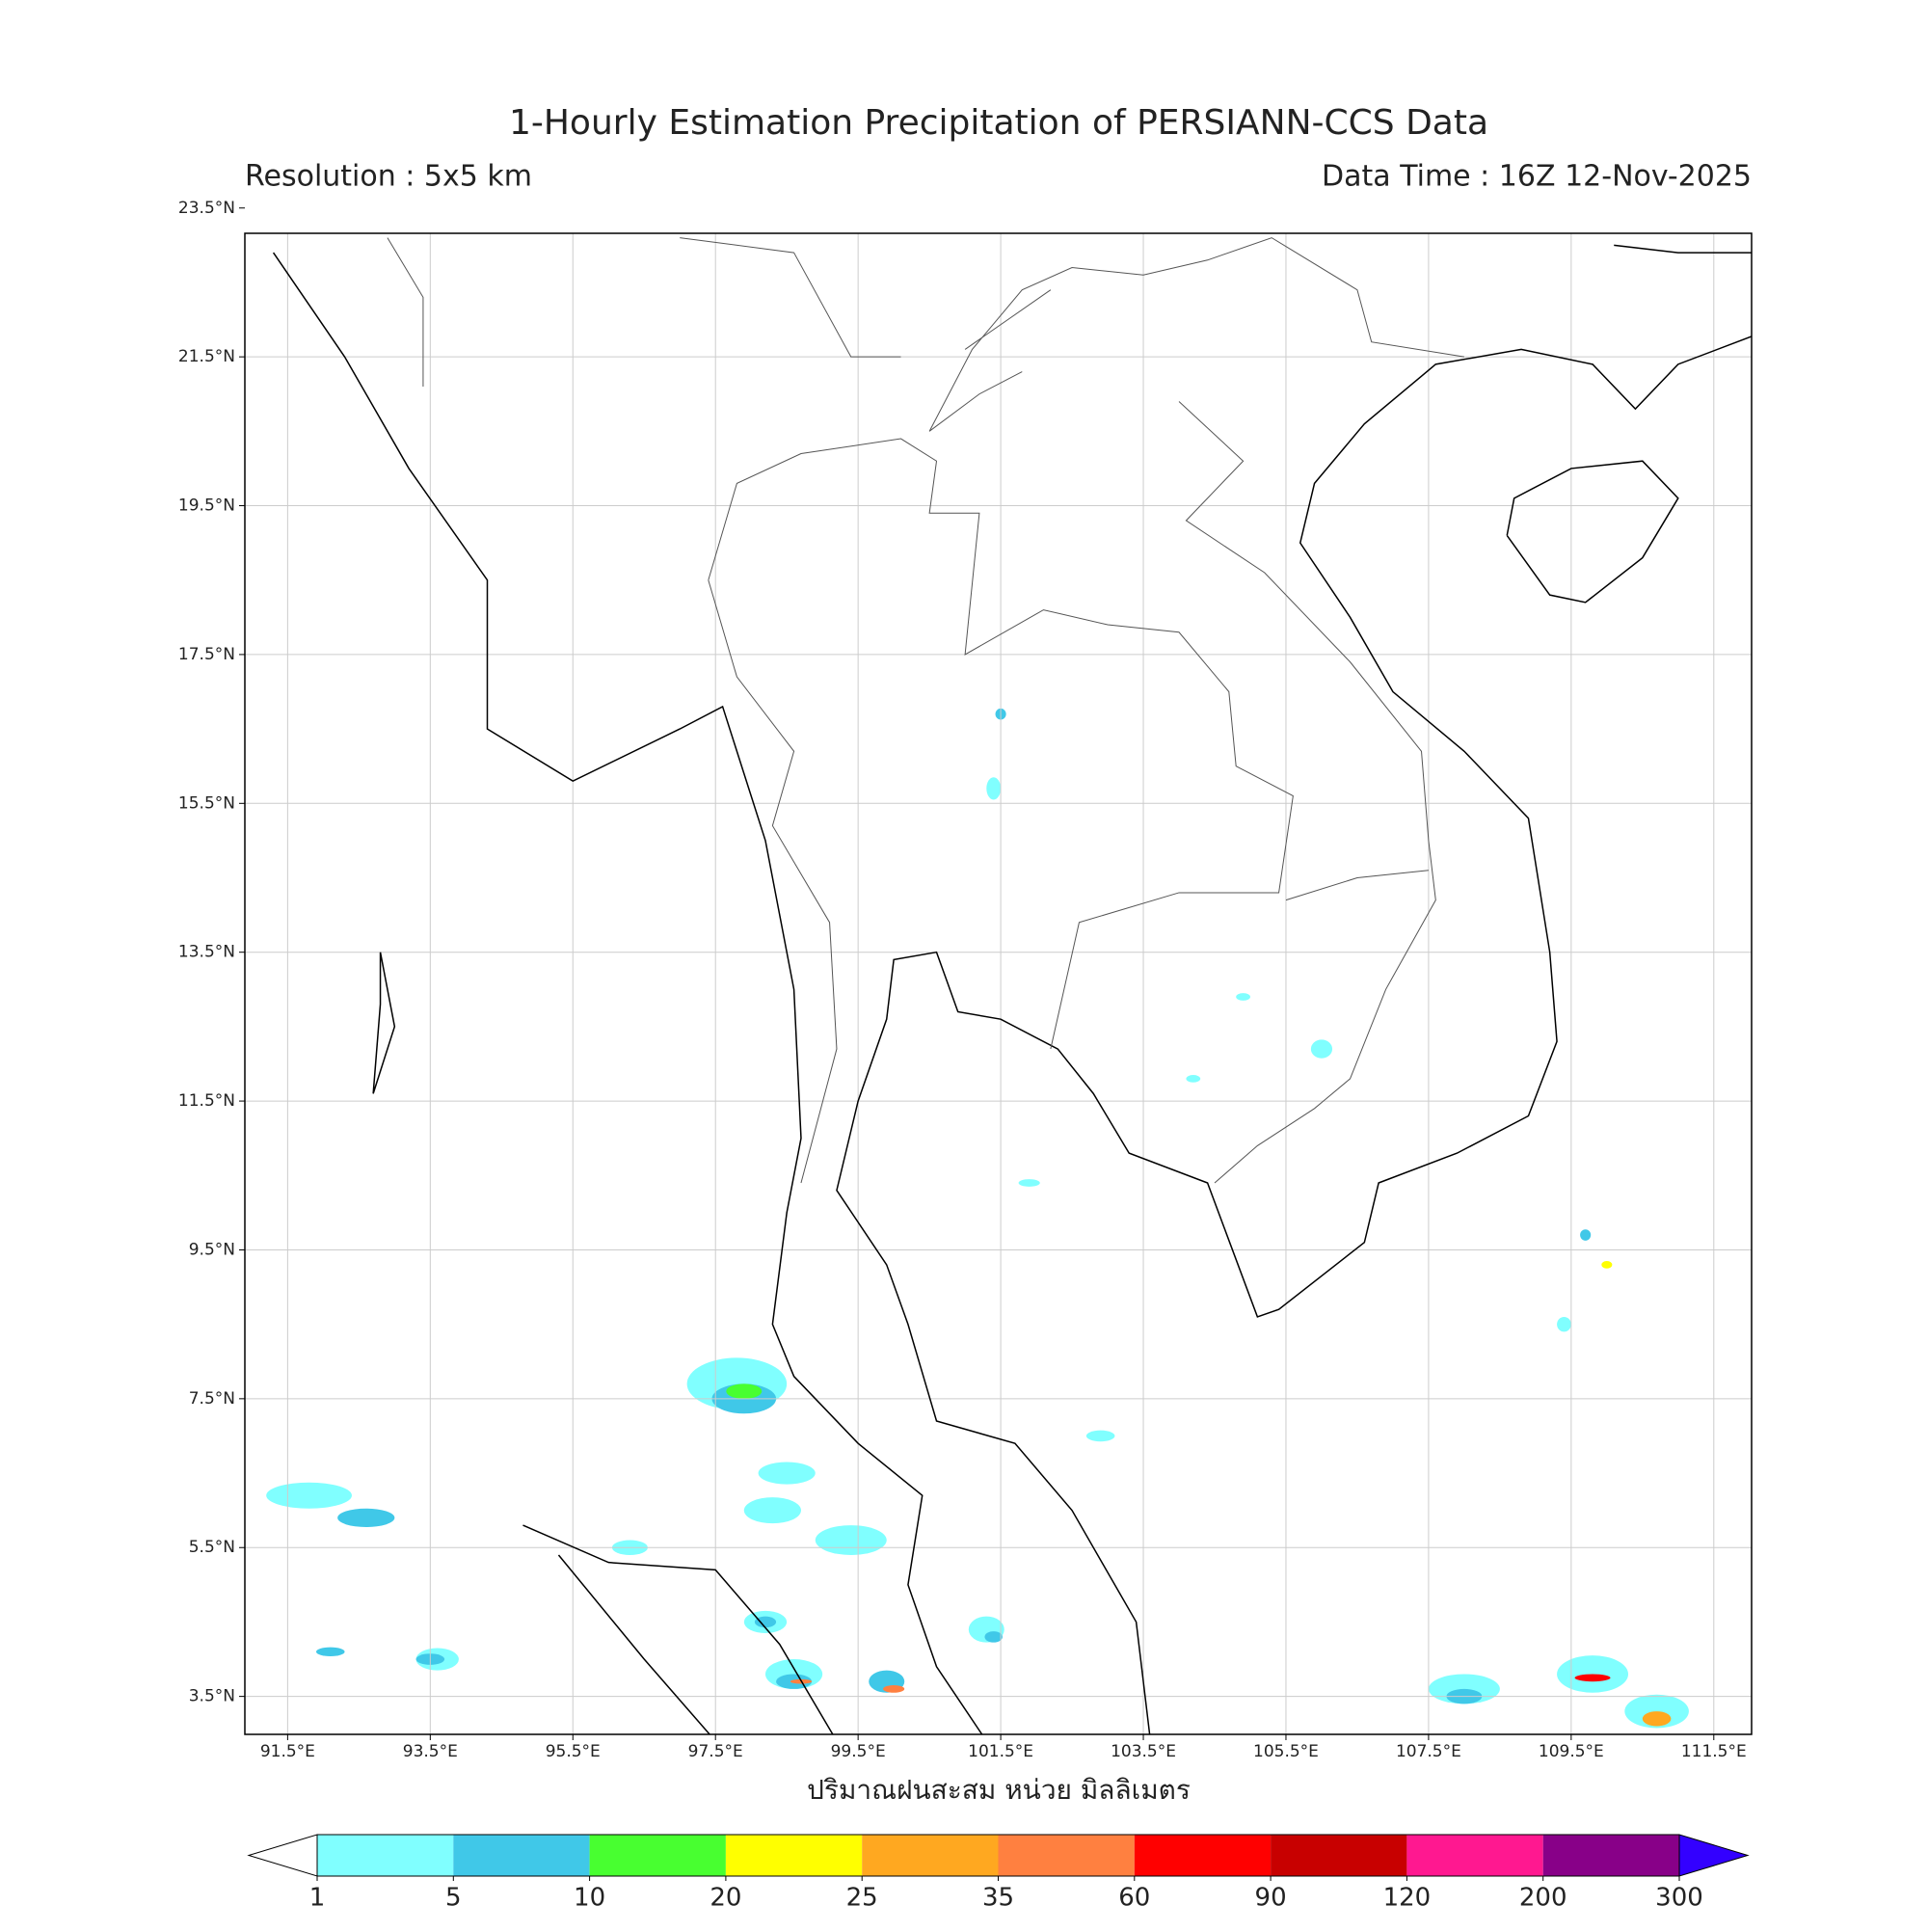 The image size is (1928, 1932). Describe the element at coordinates (1143, 1751) in the screenshot. I see `x-tick-label: 103.5°E` at that location.